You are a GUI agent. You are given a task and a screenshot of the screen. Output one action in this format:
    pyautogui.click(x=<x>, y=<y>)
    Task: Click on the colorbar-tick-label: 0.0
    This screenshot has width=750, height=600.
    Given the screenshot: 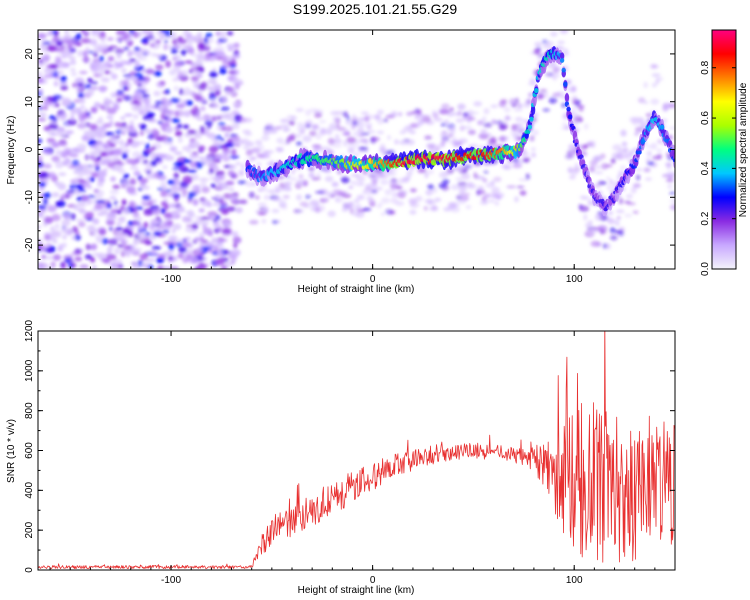 What is the action you would take?
    pyautogui.click(x=705, y=269)
    